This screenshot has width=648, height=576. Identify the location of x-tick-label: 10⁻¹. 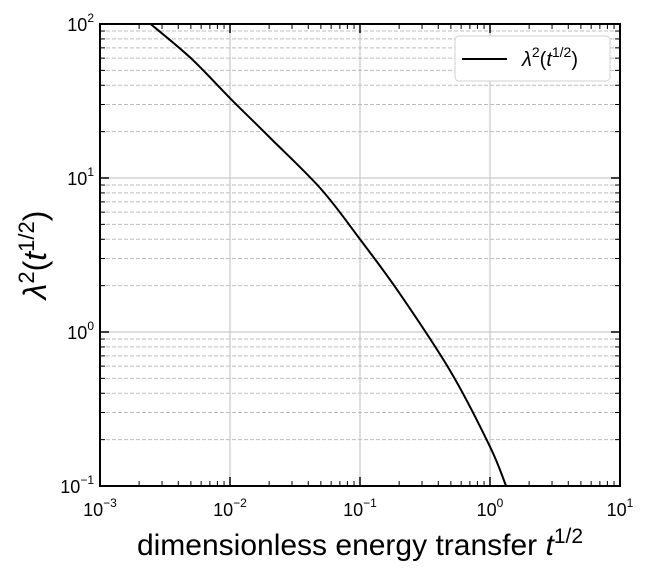
(360, 508).